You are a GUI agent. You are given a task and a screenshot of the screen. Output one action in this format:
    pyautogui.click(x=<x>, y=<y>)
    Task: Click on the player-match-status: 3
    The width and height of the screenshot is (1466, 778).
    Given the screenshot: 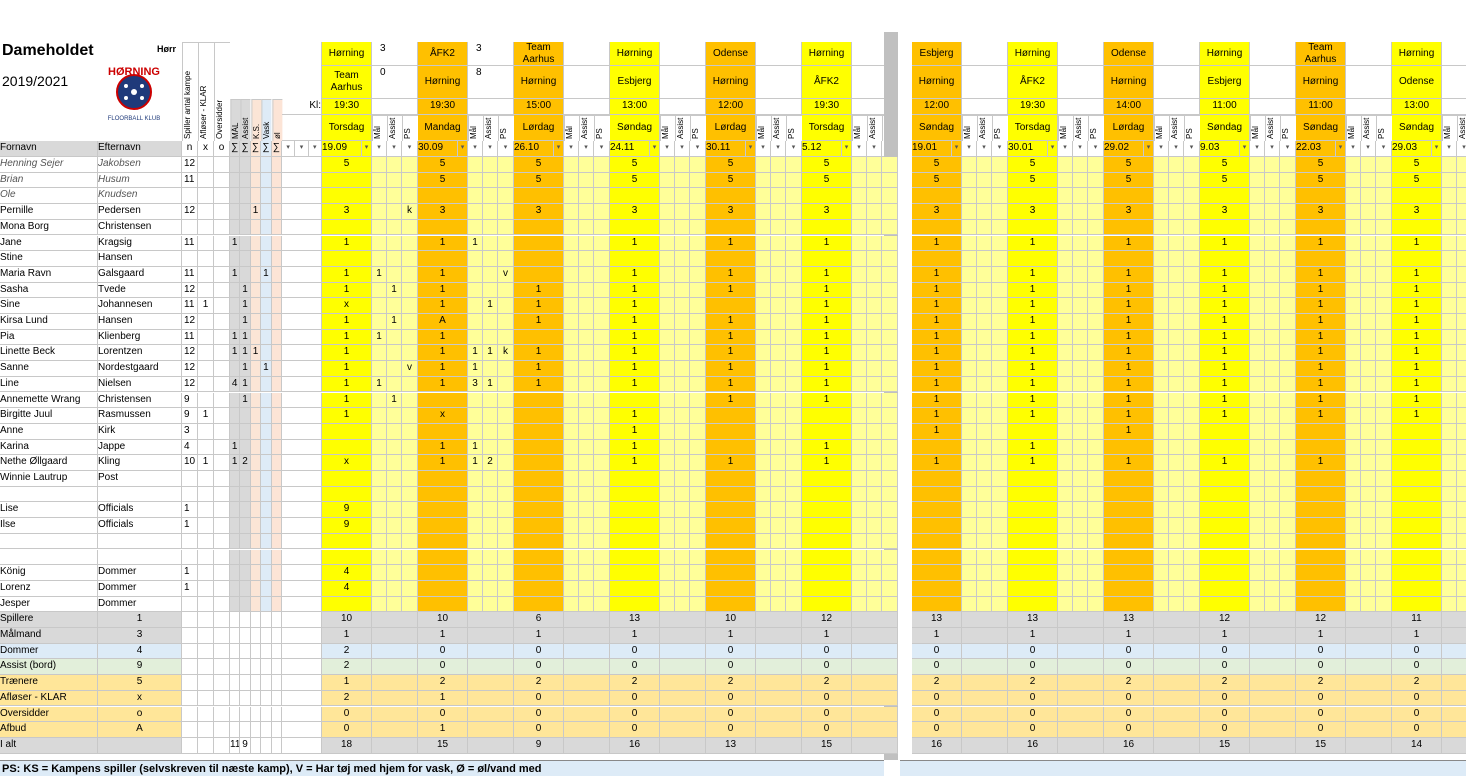 What is the action you would take?
    pyautogui.click(x=1129, y=212)
    